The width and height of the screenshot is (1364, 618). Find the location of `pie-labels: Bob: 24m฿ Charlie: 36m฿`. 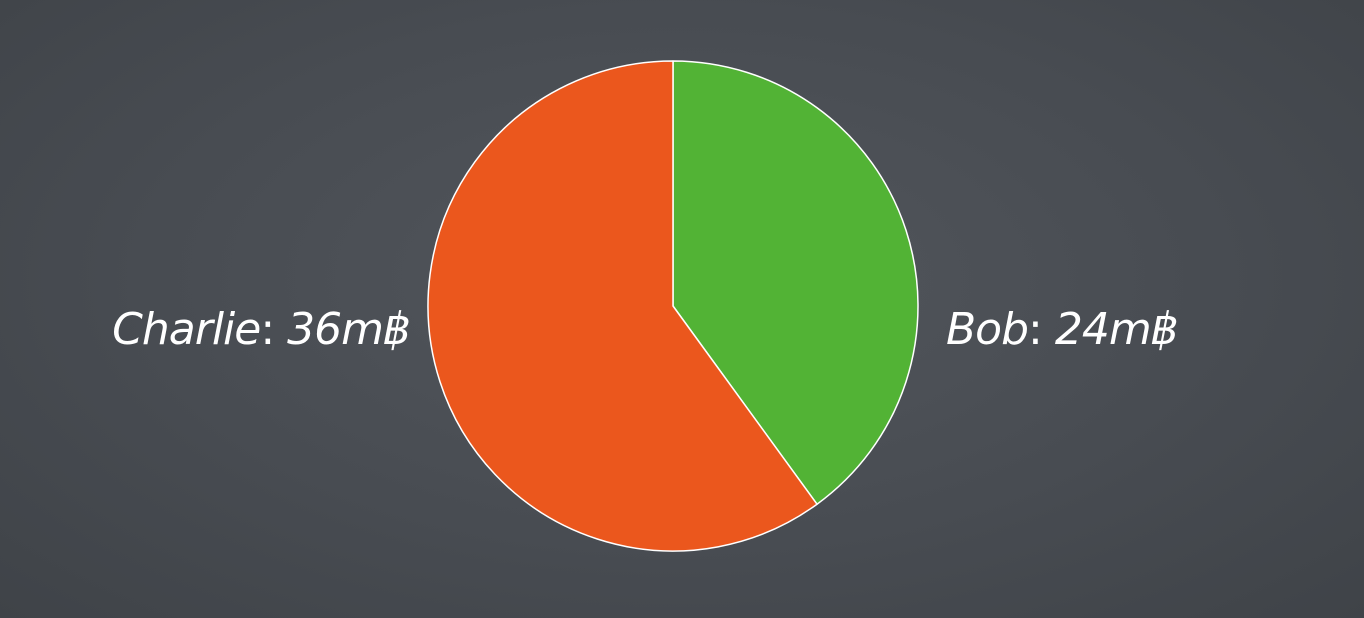

pie-labels: Bob: 24m฿ Charlie: 36m฿ is located at coordinates (645, 329).